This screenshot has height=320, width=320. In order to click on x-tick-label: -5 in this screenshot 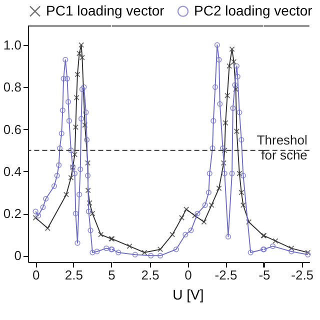, I will do `click(264, 275)`.